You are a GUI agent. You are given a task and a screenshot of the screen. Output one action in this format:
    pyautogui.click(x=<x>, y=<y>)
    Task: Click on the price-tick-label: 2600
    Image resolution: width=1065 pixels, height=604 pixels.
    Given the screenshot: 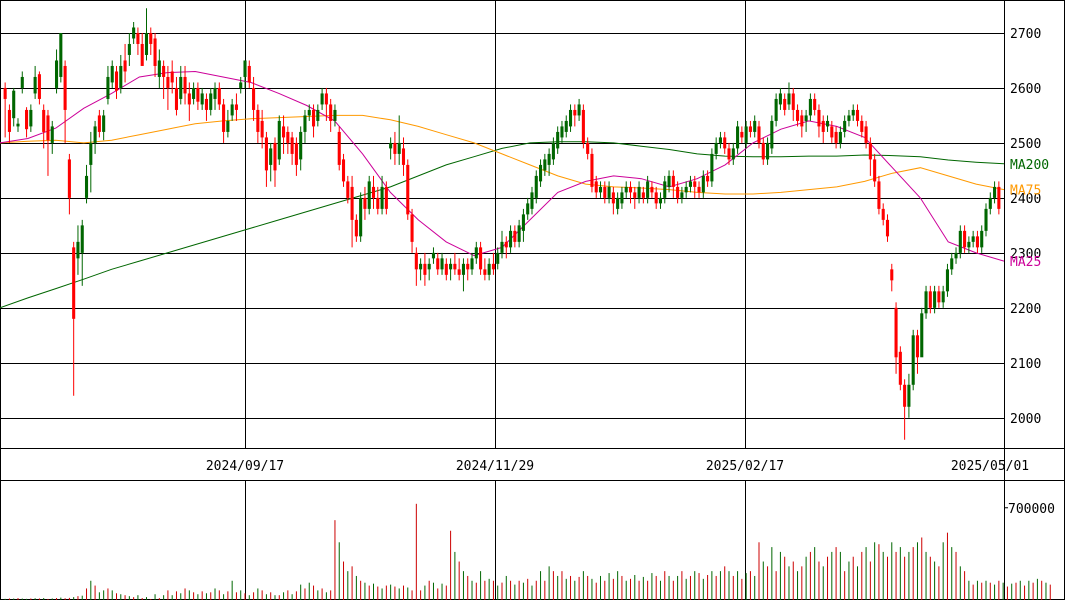 What is the action you would take?
    pyautogui.click(x=1025, y=89)
    